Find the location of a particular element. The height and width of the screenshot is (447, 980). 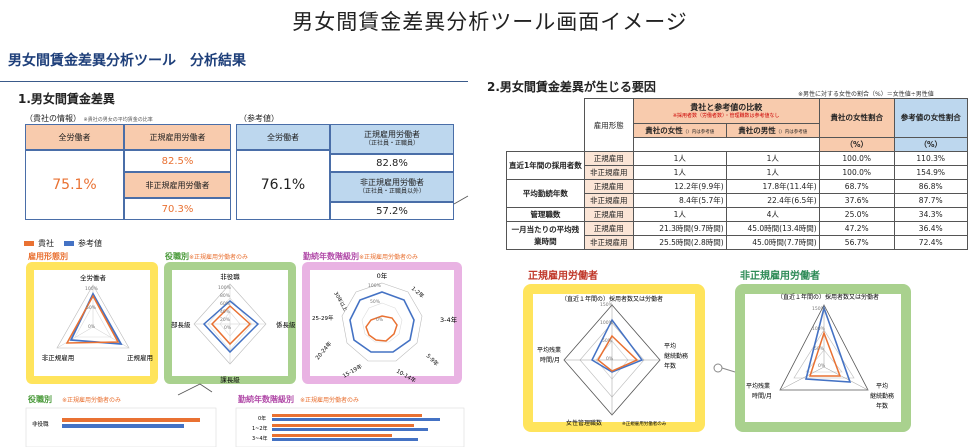

regular-tick-50: 50% is located at coordinates (607, 341).